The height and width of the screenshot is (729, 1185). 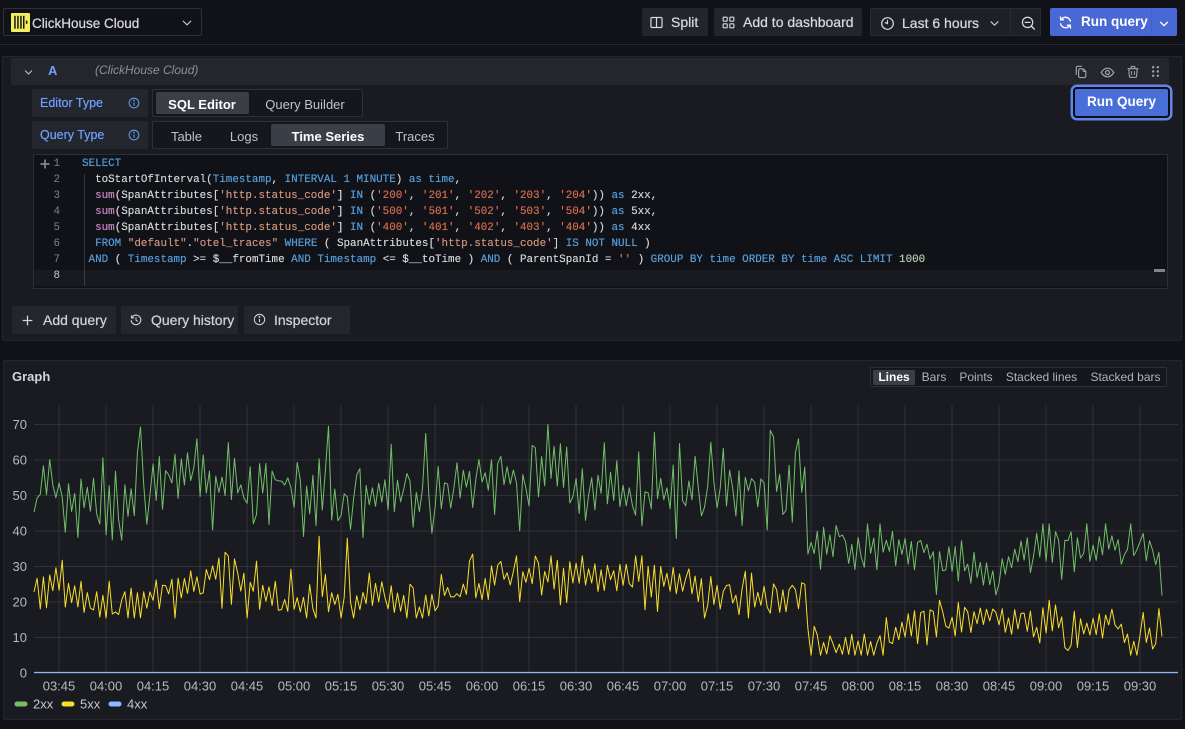 I want to click on svg-text: 07:30, so click(x=764, y=686).